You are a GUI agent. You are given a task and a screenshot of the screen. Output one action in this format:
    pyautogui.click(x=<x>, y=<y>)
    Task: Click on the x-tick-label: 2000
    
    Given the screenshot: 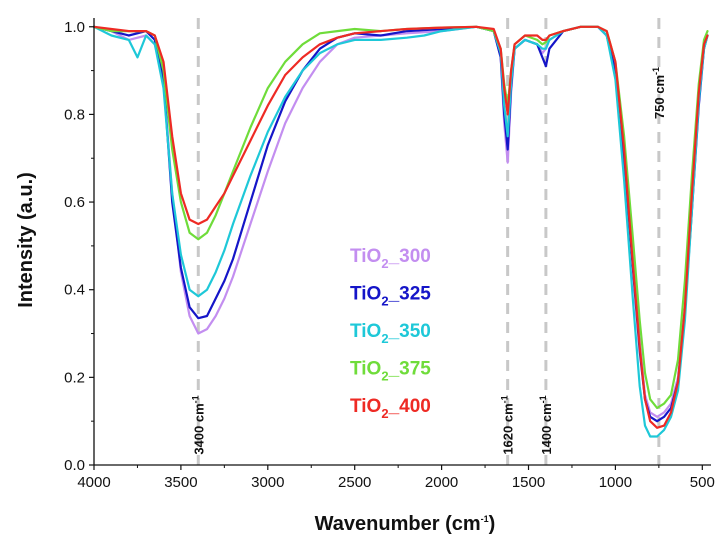 What is the action you would take?
    pyautogui.click(x=441, y=482)
    